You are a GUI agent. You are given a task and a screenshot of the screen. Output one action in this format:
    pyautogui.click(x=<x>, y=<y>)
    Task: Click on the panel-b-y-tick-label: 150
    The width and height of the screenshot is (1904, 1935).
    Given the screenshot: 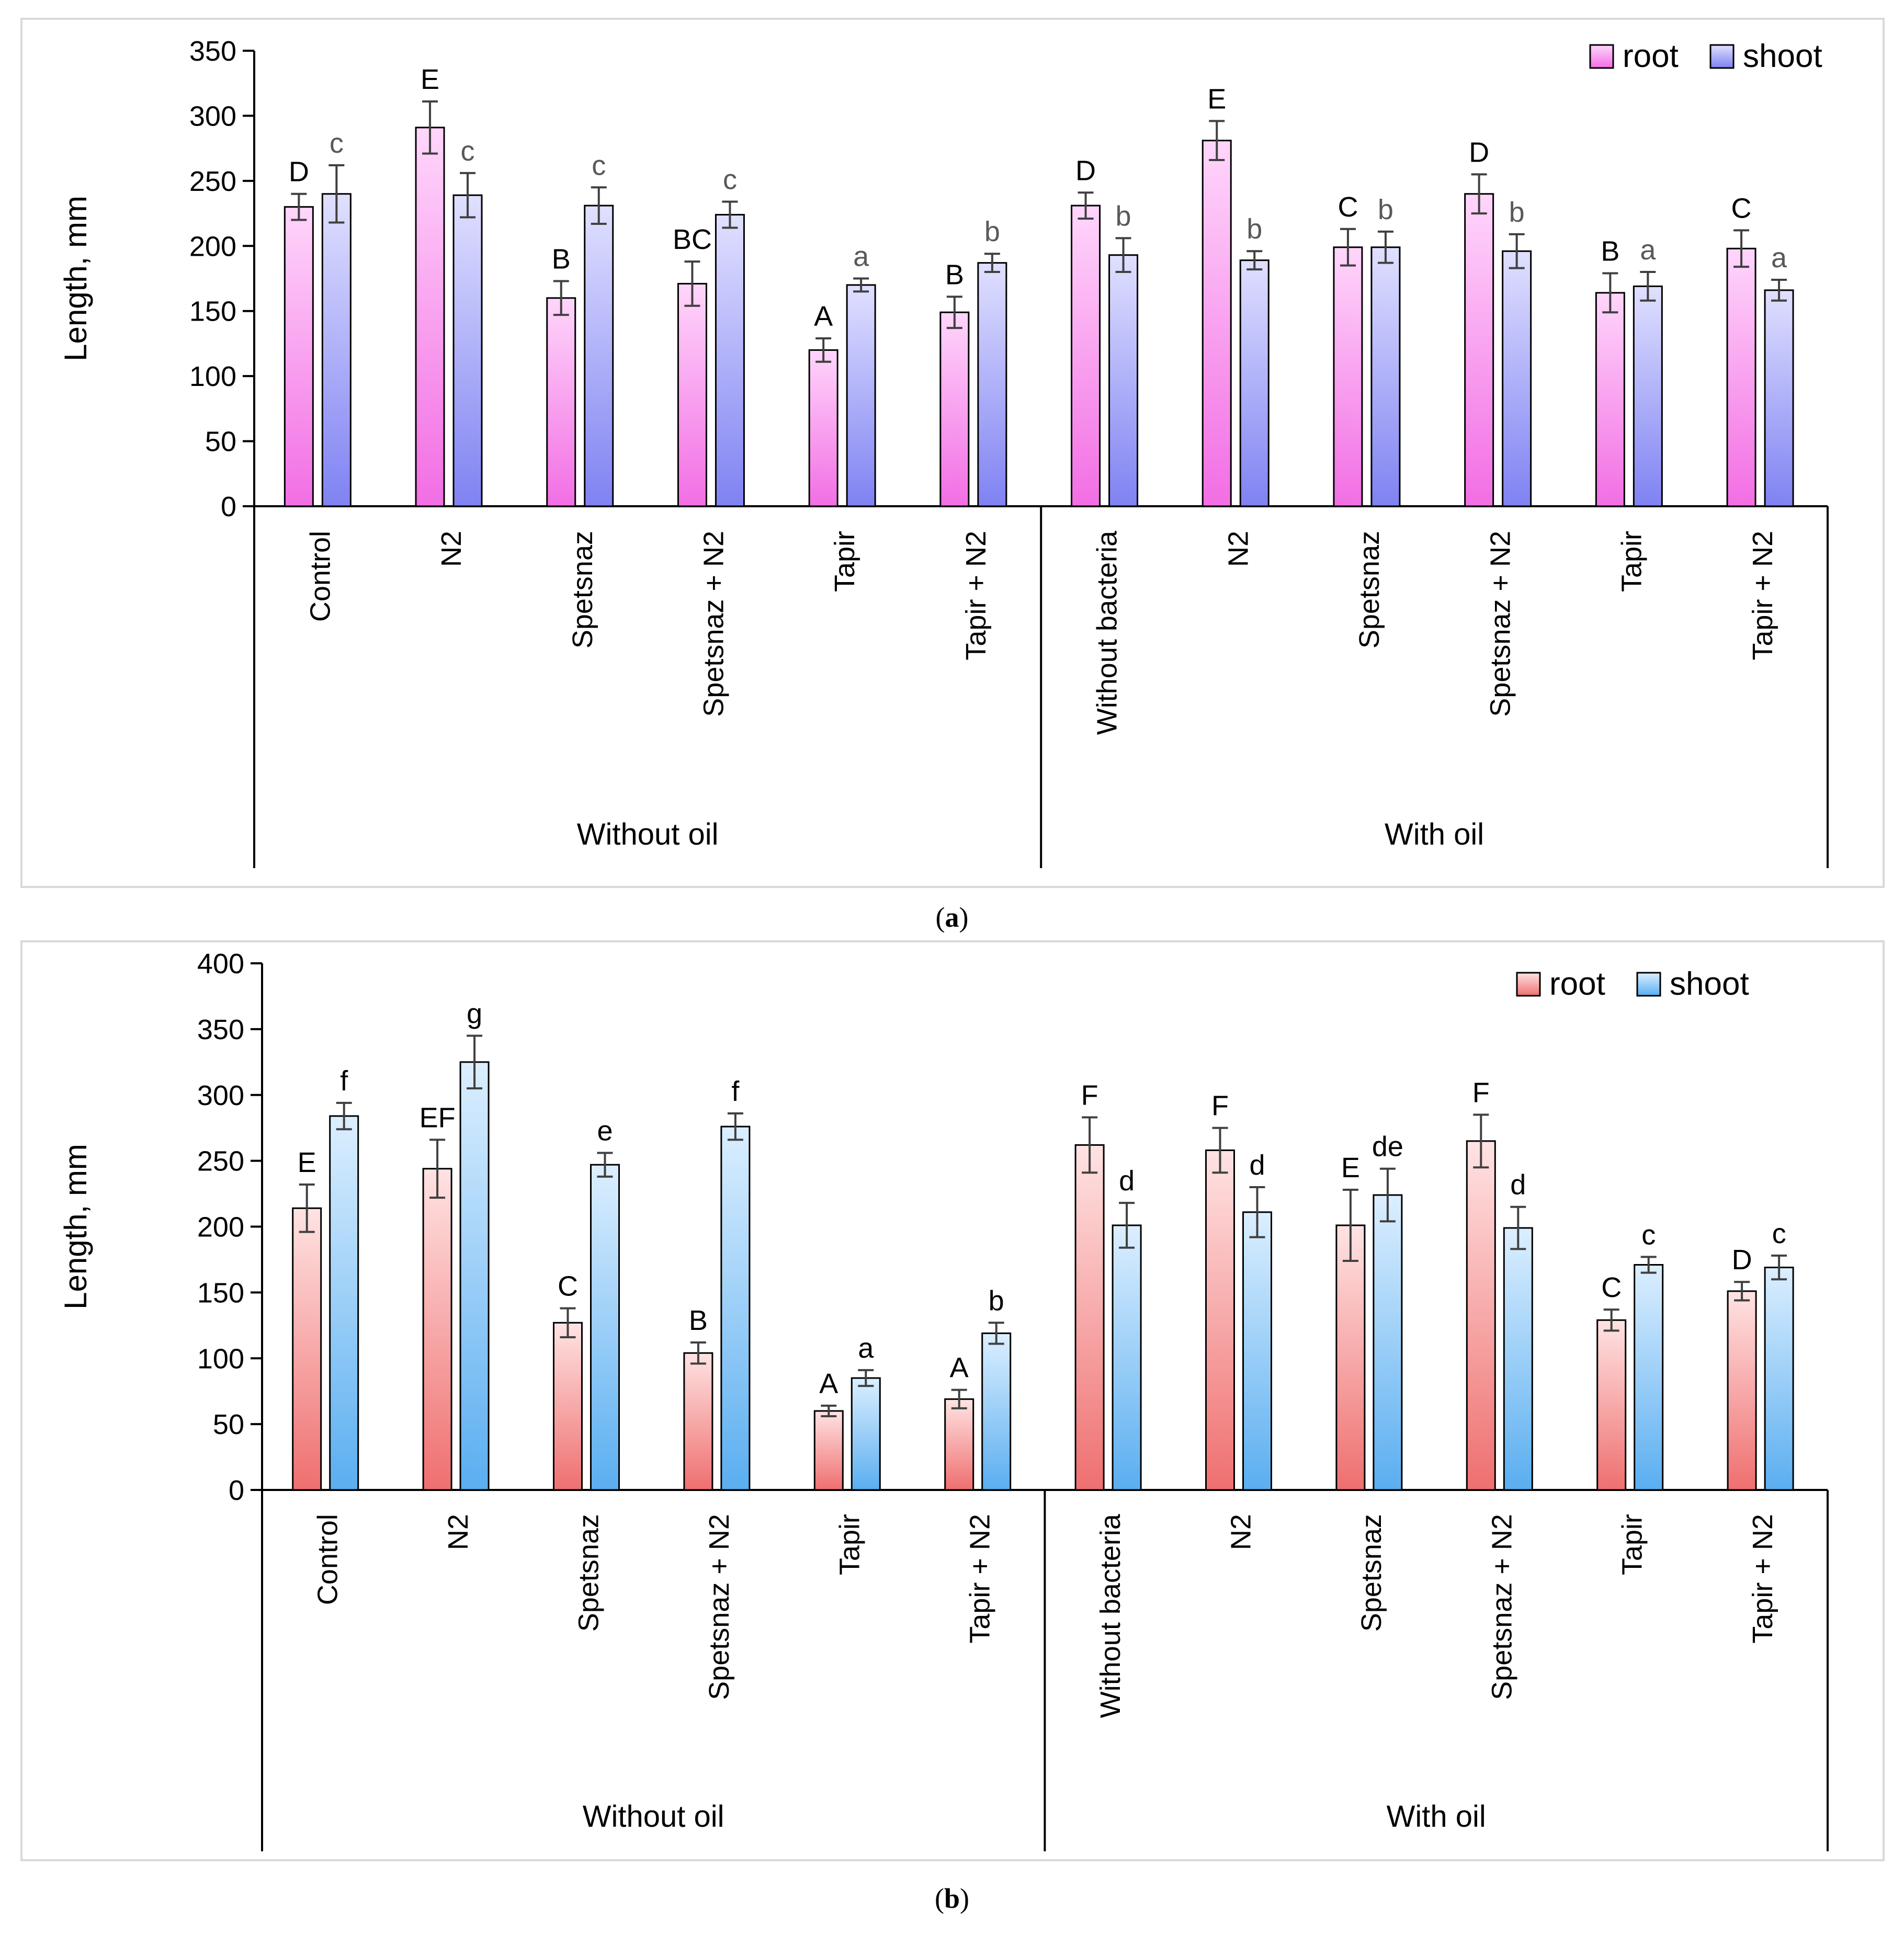 What is the action you would take?
    pyautogui.click(x=221, y=1292)
    